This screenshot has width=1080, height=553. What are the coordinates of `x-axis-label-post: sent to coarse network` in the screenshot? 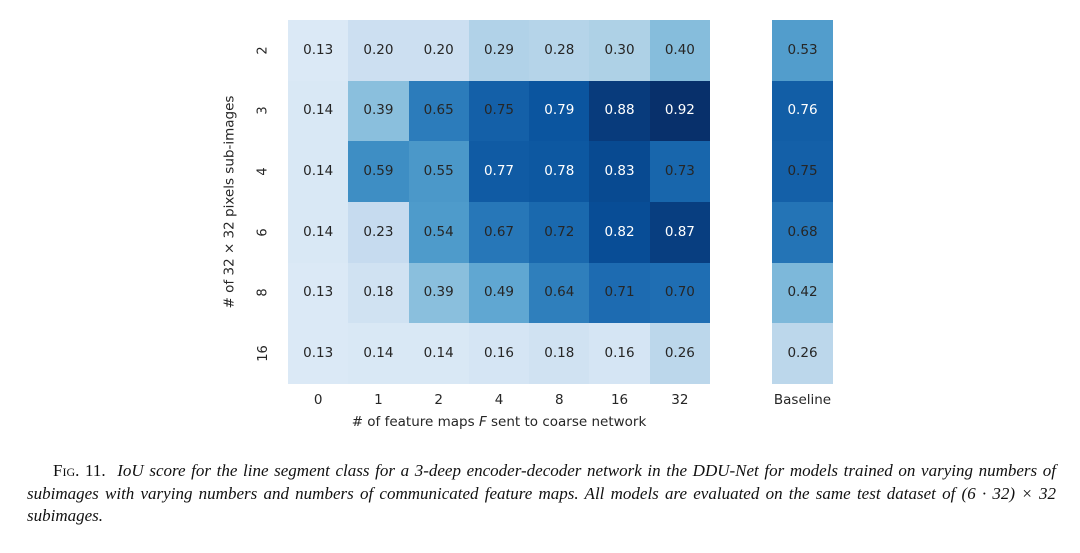 It's located at (566, 422).